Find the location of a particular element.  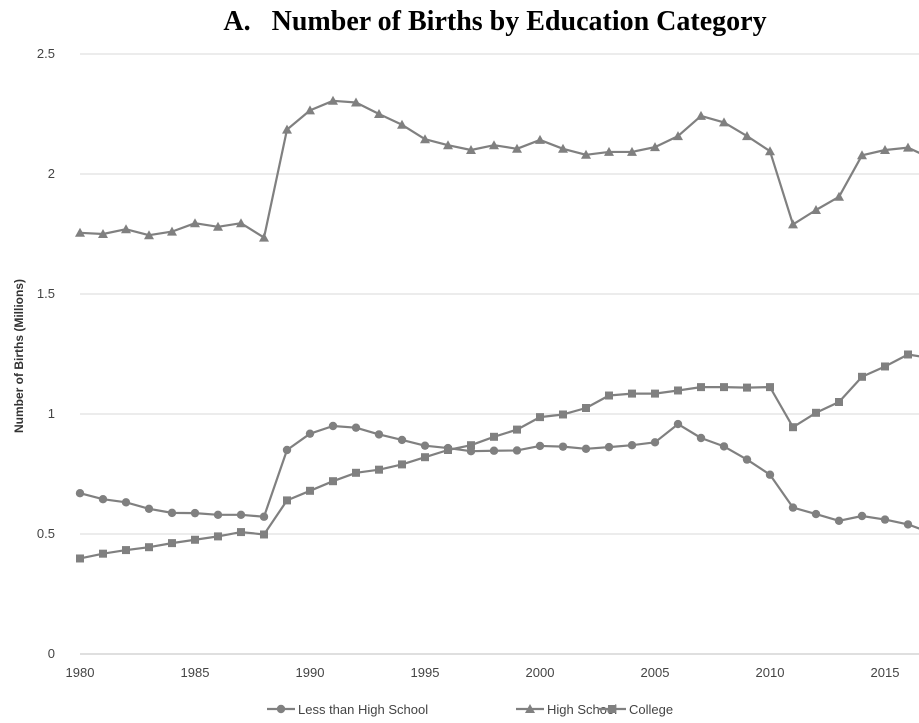

y-tick-label: 0.5 is located at coordinates (46, 533).